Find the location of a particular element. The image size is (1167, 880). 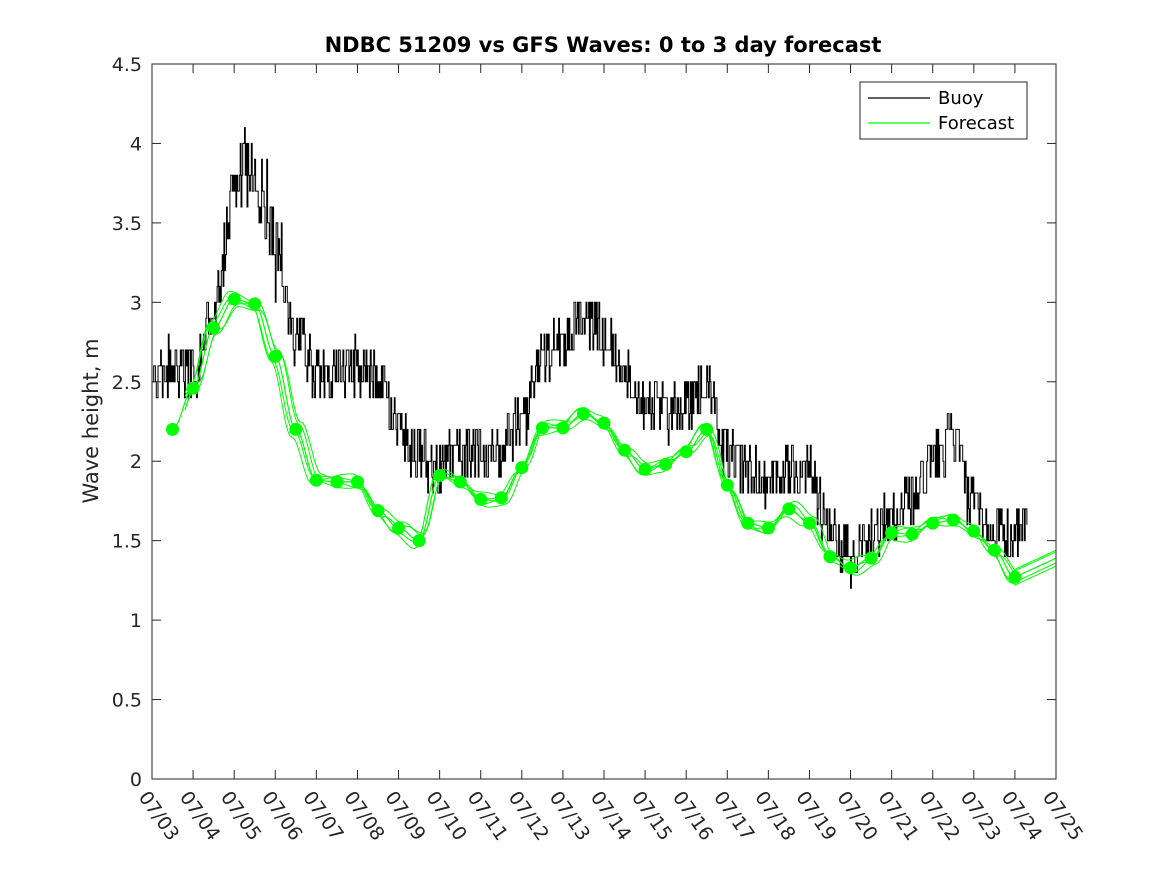

x-tick-label: 07/18 is located at coordinates (774, 815).